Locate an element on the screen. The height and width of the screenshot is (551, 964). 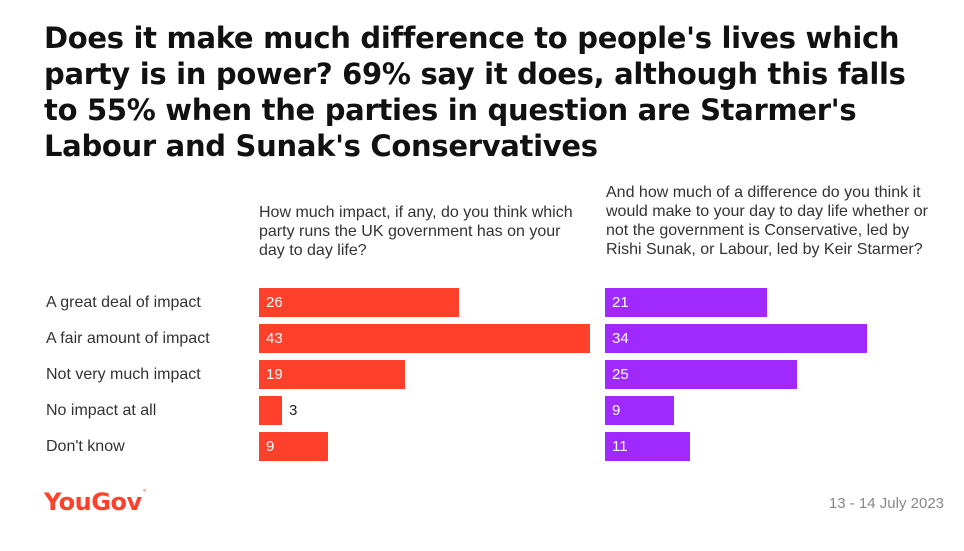
yougov-logo: YouGov° is located at coordinates (95, 502).